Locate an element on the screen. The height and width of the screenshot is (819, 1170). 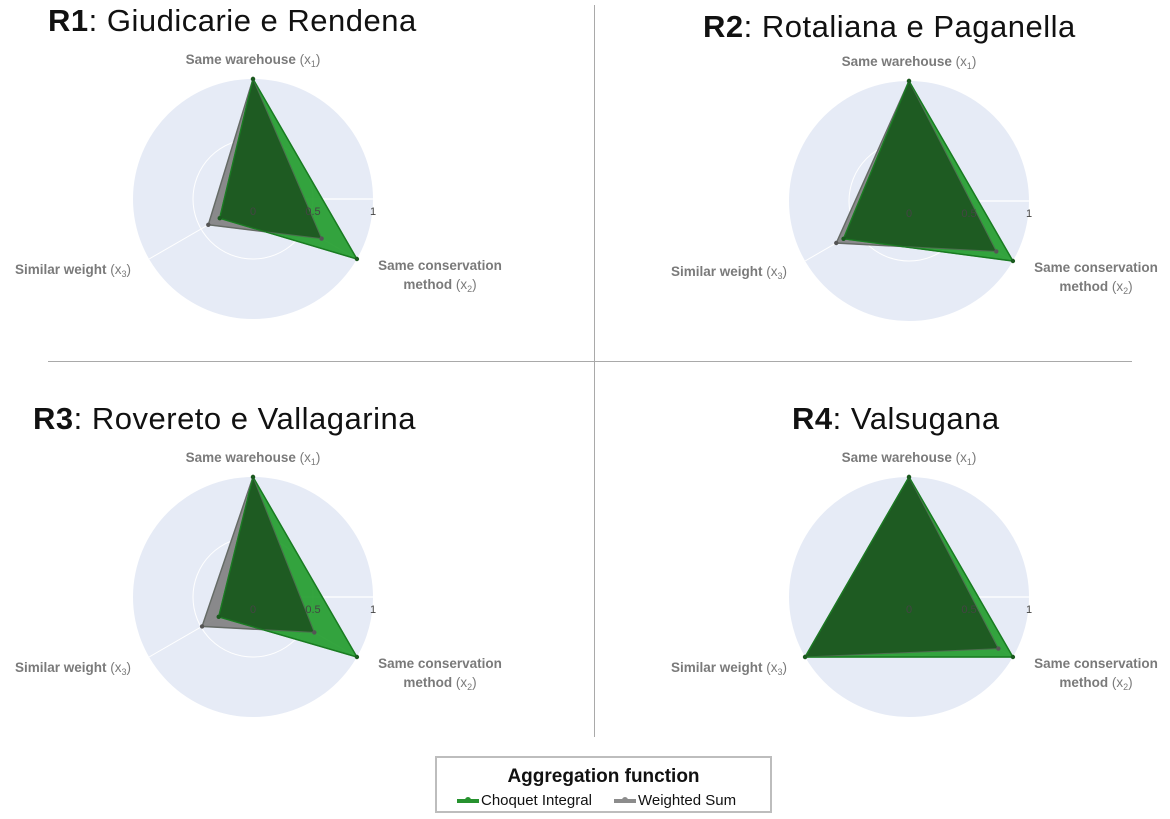
panel-title-r1: R1: Giudicarie e Rendena is located at coordinates (232, 20).